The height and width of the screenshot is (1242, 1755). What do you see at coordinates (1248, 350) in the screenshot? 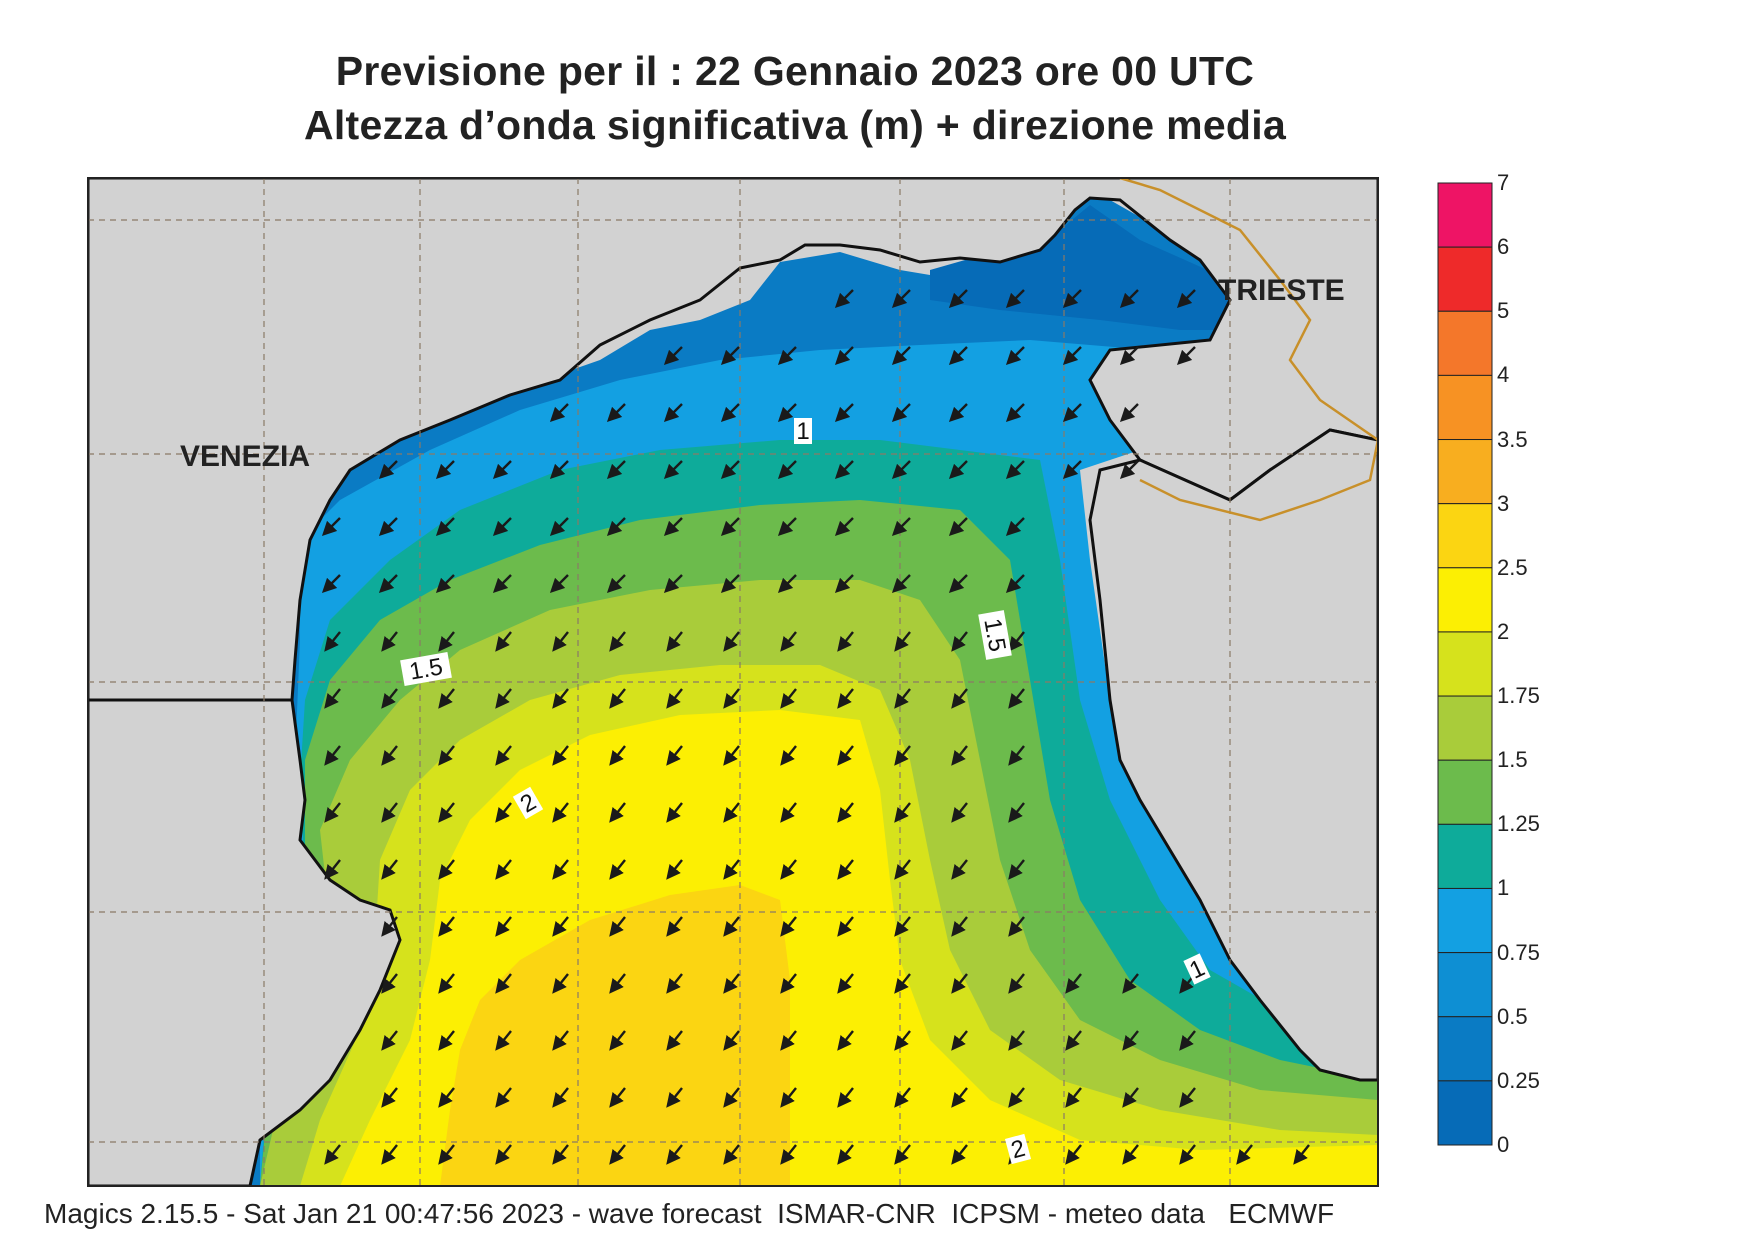
I see `national-border` at bounding box center [1248, 350].